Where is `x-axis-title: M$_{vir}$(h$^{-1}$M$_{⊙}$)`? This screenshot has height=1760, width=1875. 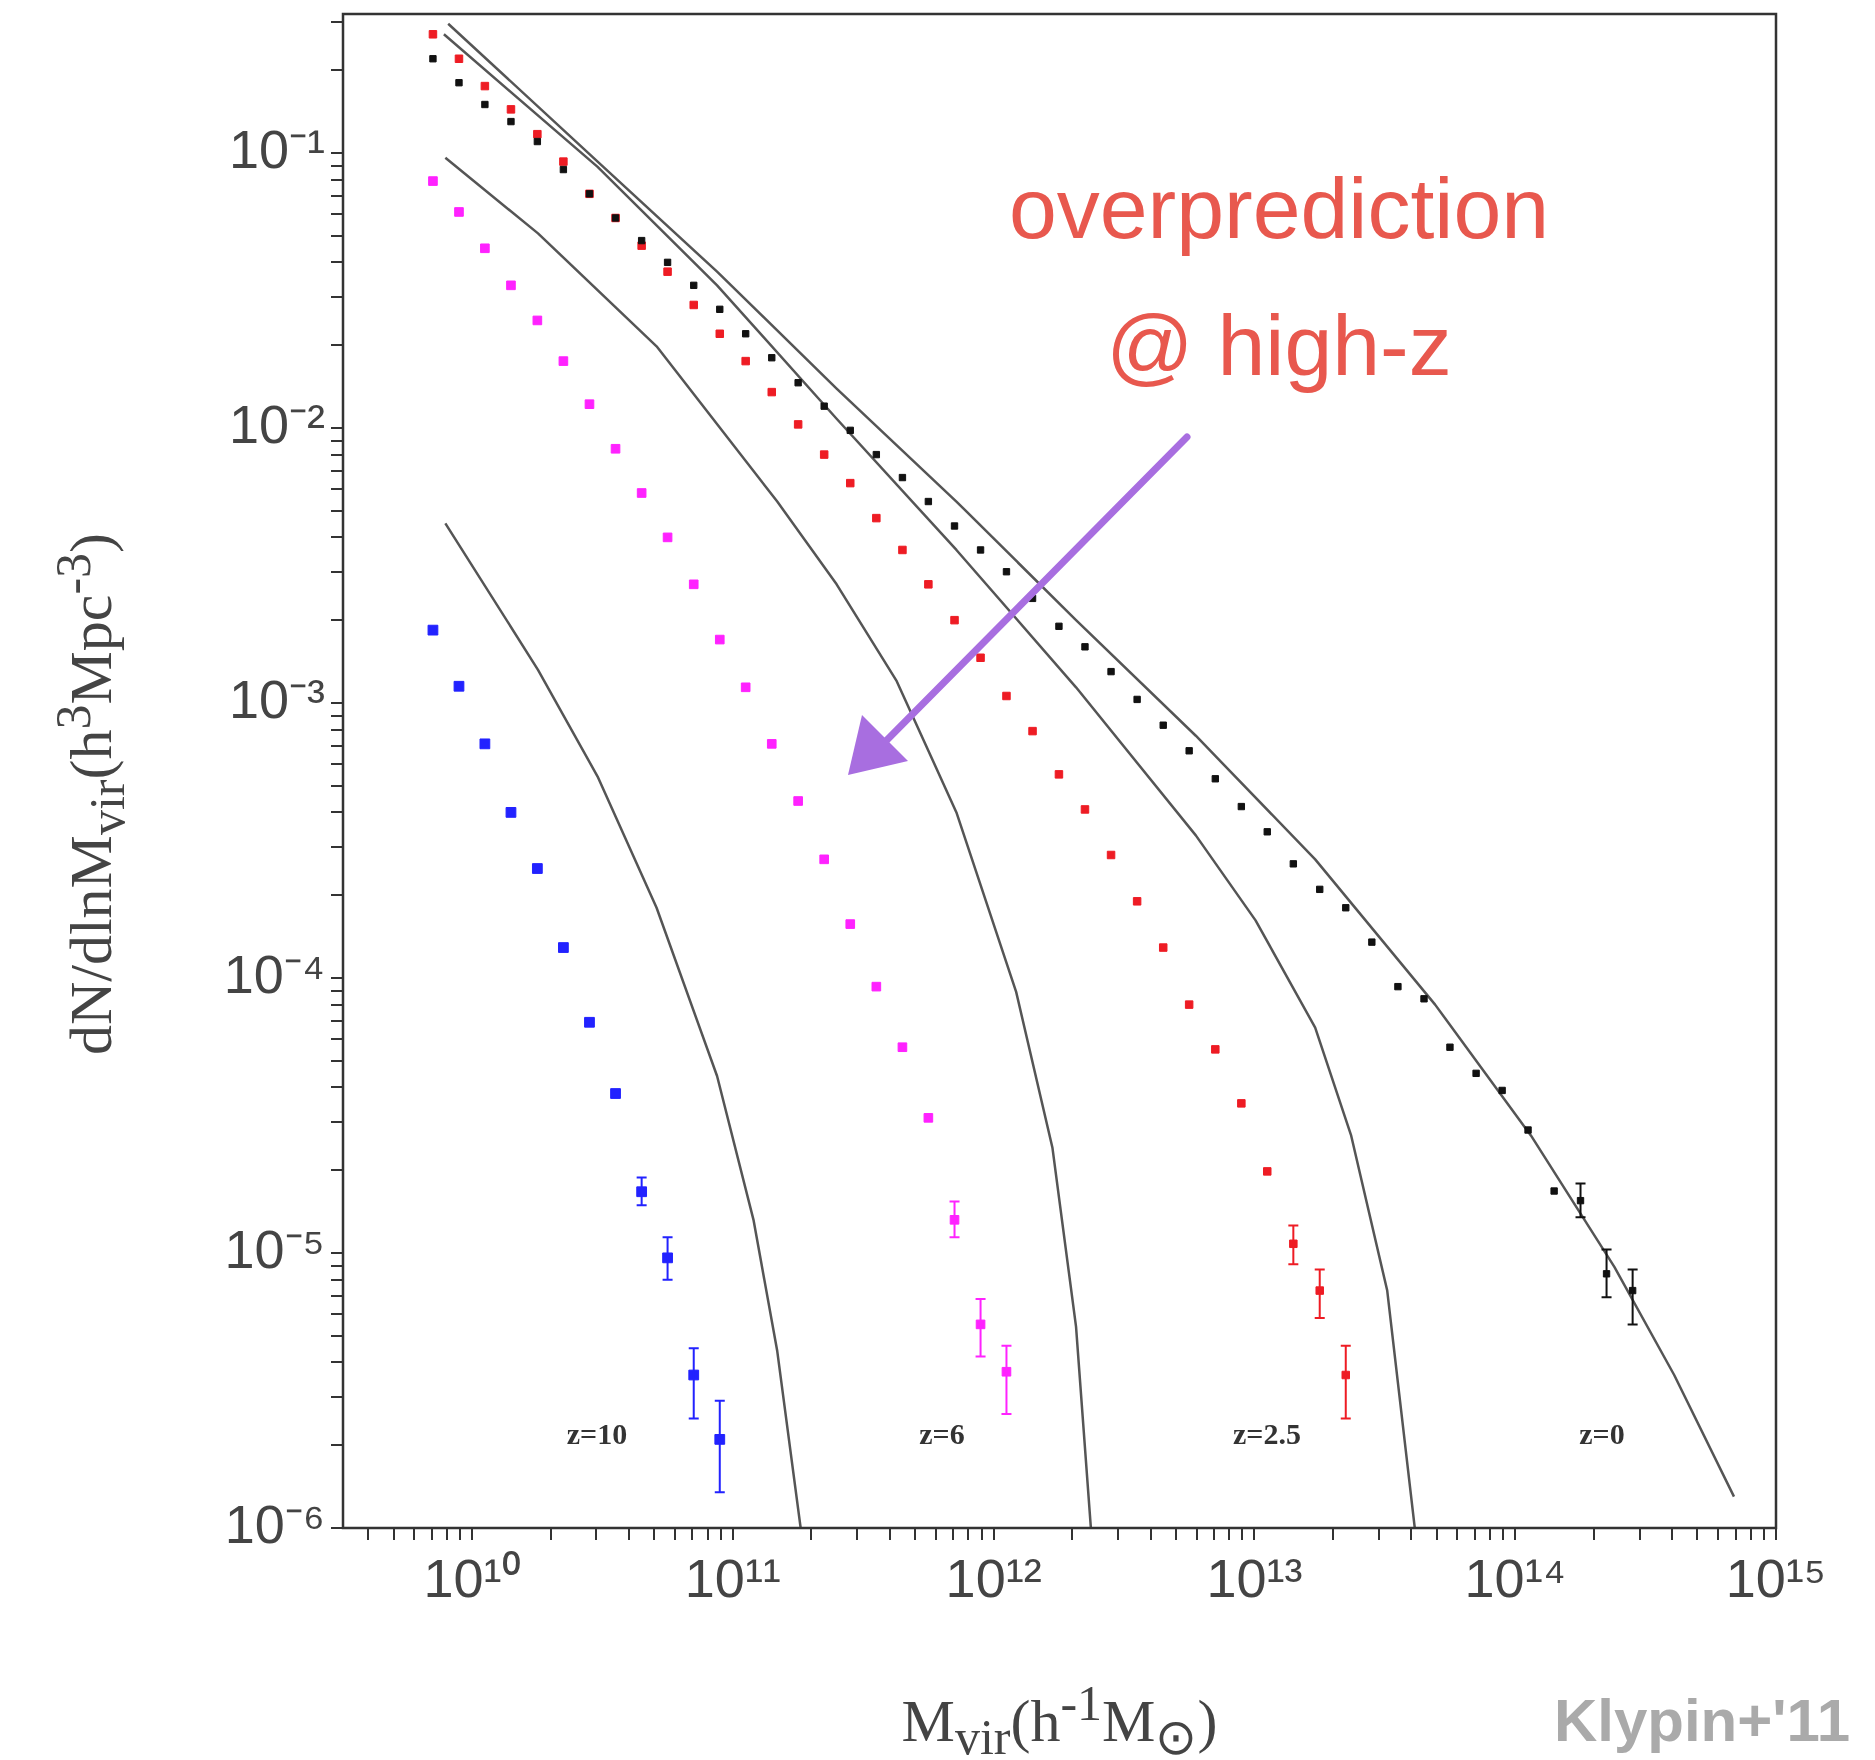
x-axis-title: M$_{vir}$(h$^{-1}$M$_{⊙}$) is located at coordinates (1059, 1717).